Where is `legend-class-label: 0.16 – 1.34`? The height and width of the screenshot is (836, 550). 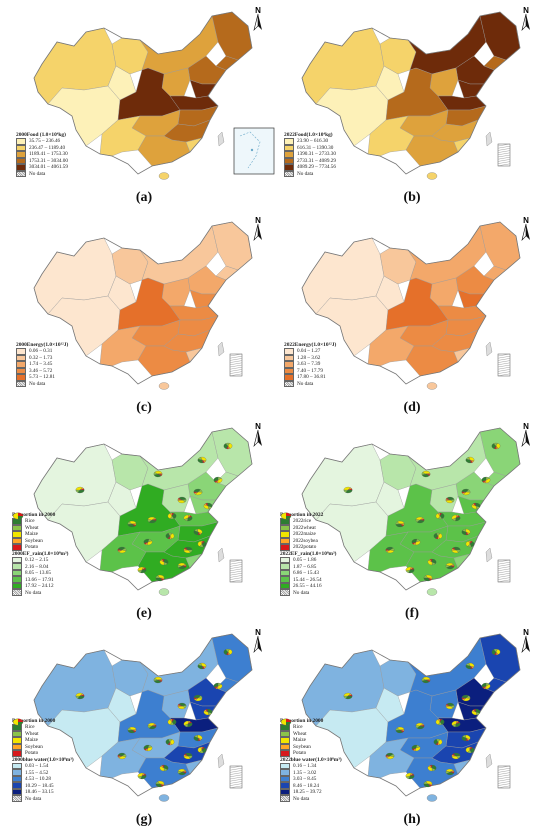
legend-class-label: 0.16 – 1.34 is located at coordinates (305, 766).